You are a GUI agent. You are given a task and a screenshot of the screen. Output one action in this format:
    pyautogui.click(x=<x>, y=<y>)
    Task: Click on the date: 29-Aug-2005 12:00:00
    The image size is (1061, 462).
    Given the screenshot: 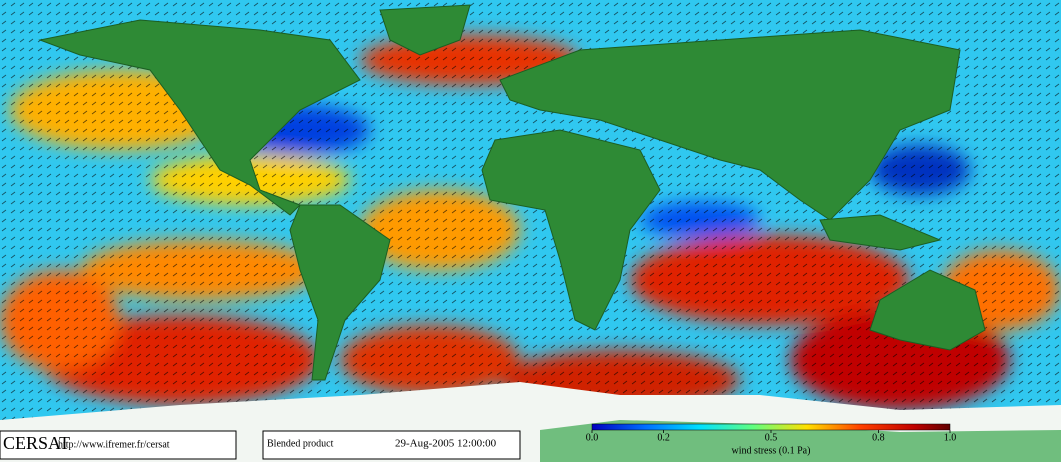 What is the action you would take?
    pyautogui.click(x=446, y=444)
    